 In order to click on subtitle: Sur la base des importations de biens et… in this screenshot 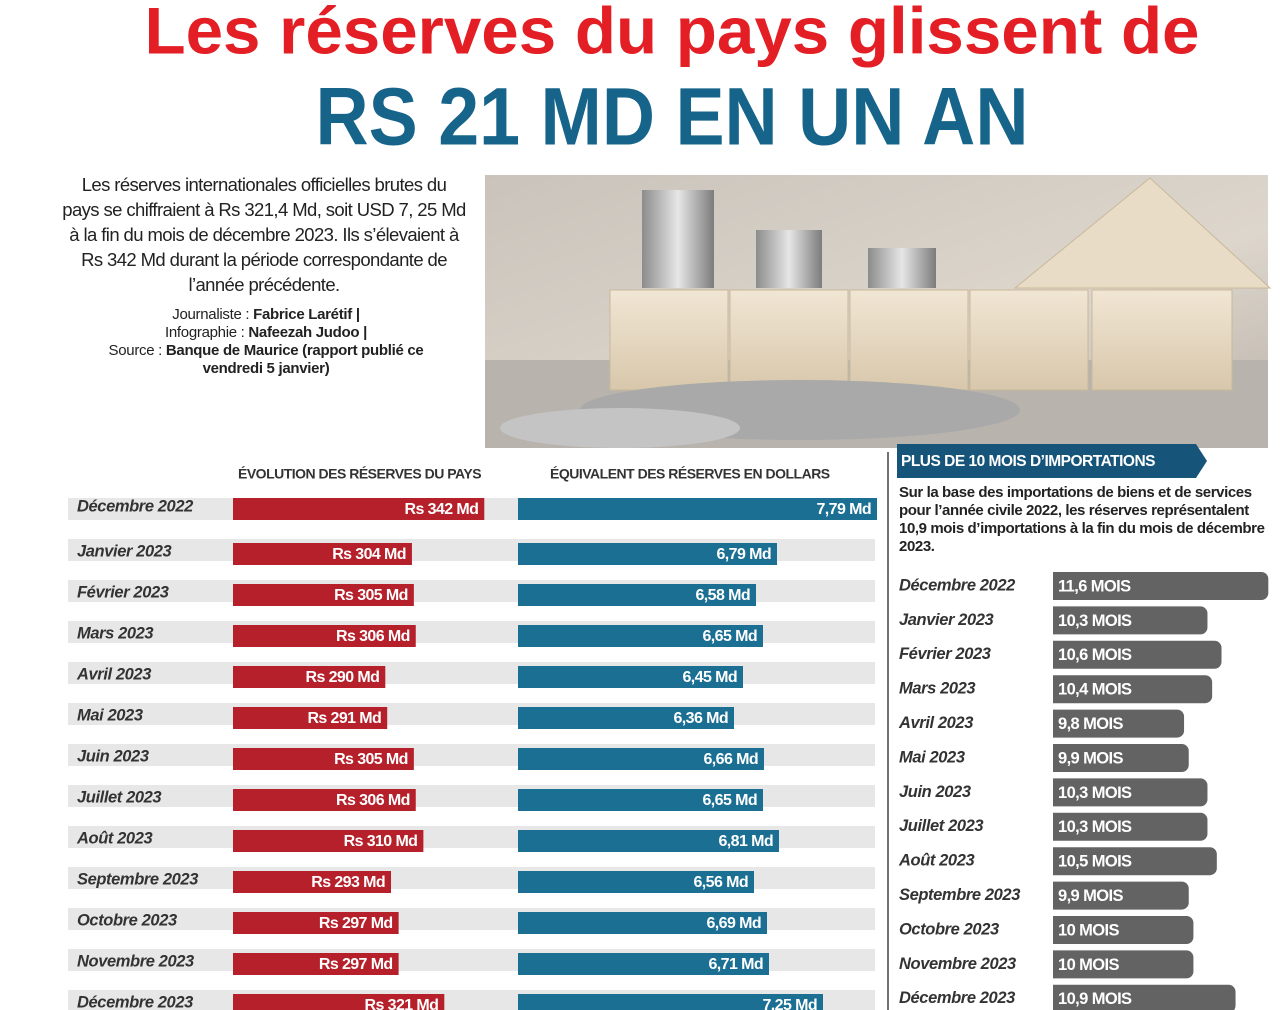, I will do `click(1082, 519)`.